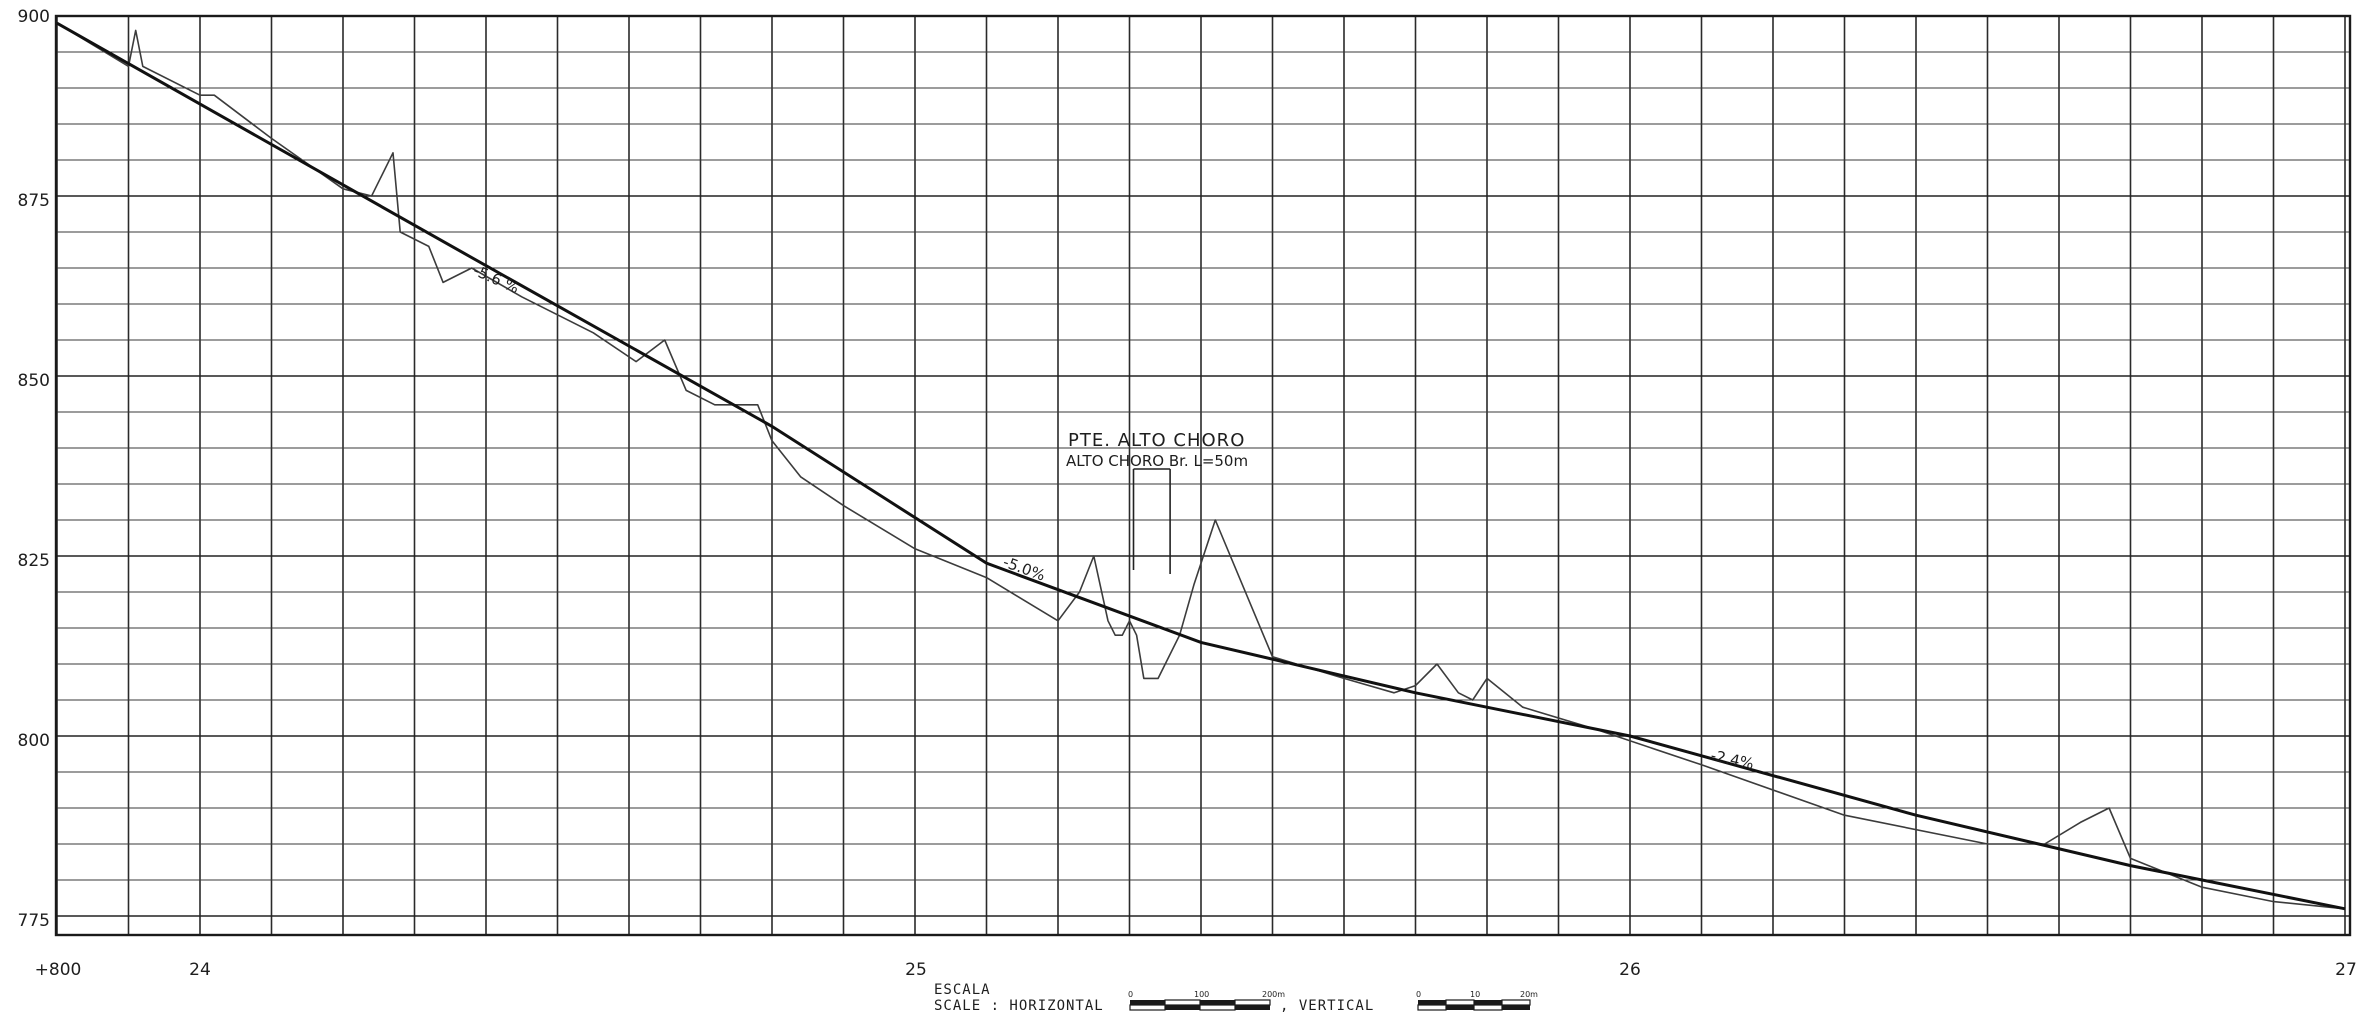  Describe the element at coordinates (916, 970) in the screenshot. I see `station-label-25: 25` at that location.